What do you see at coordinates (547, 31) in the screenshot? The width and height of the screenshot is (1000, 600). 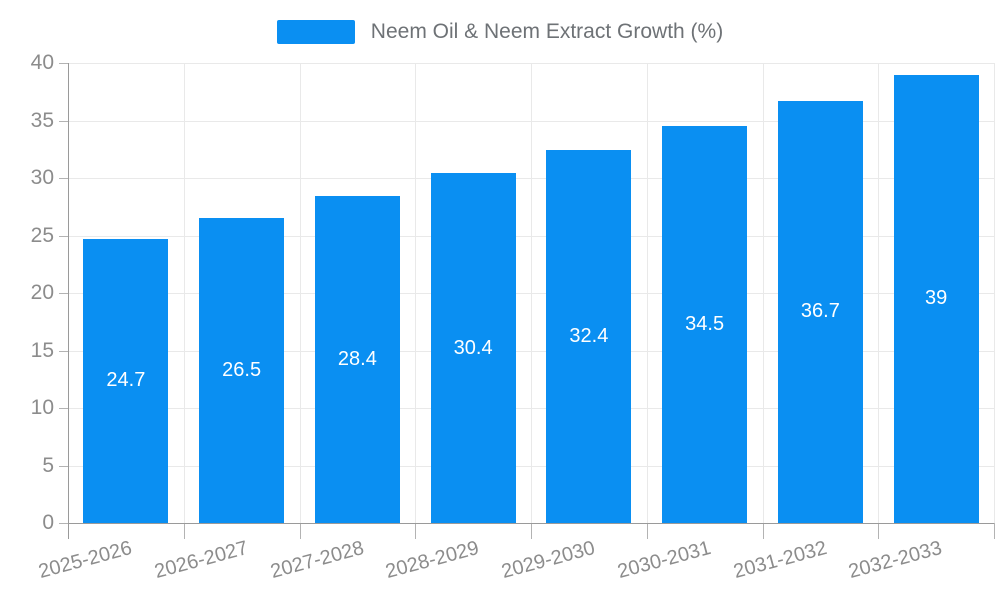 I see `legend-label: Neem Oil & Neem Extract Growth (%)` at bounding box center [547, 31].